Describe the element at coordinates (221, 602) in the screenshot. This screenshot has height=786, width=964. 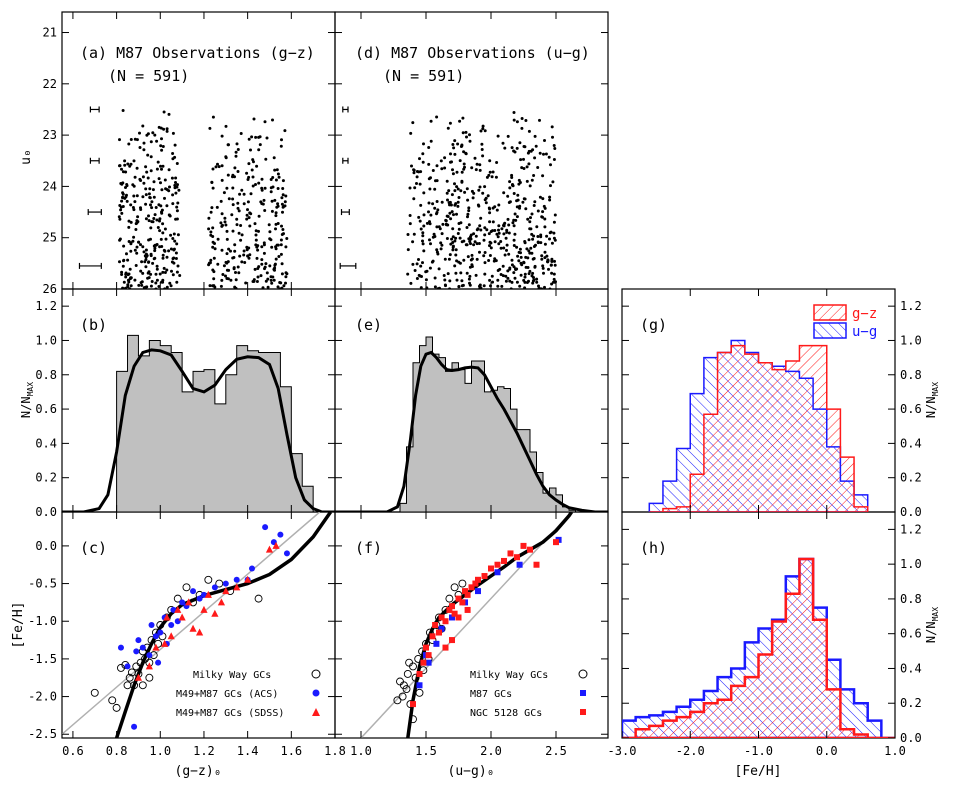
I see `sdss-gc-point` at that location.